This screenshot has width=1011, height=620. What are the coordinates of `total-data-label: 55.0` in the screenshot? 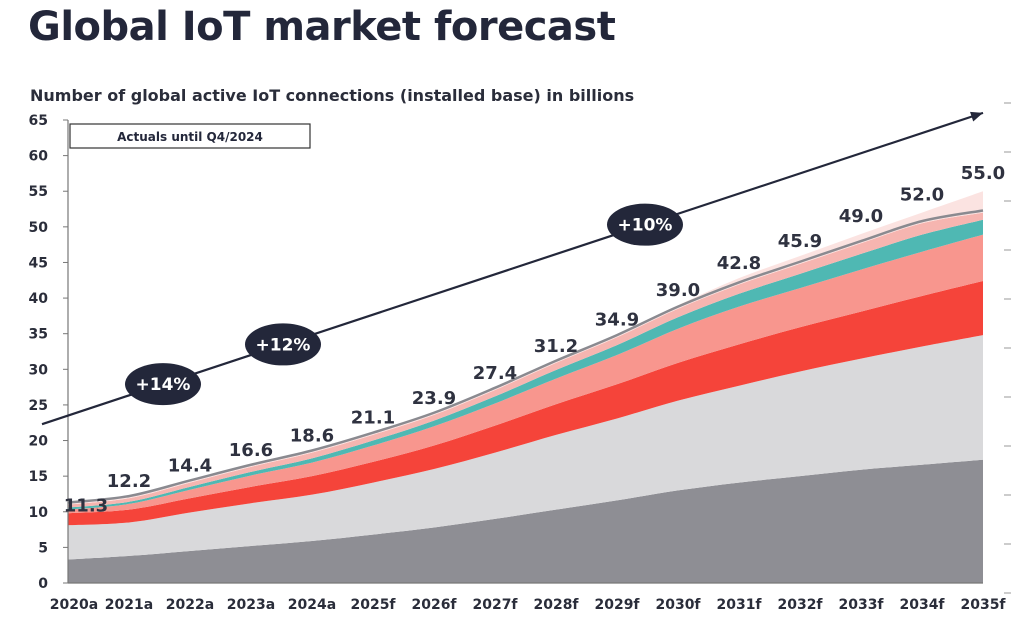 It's located at (983, 173).